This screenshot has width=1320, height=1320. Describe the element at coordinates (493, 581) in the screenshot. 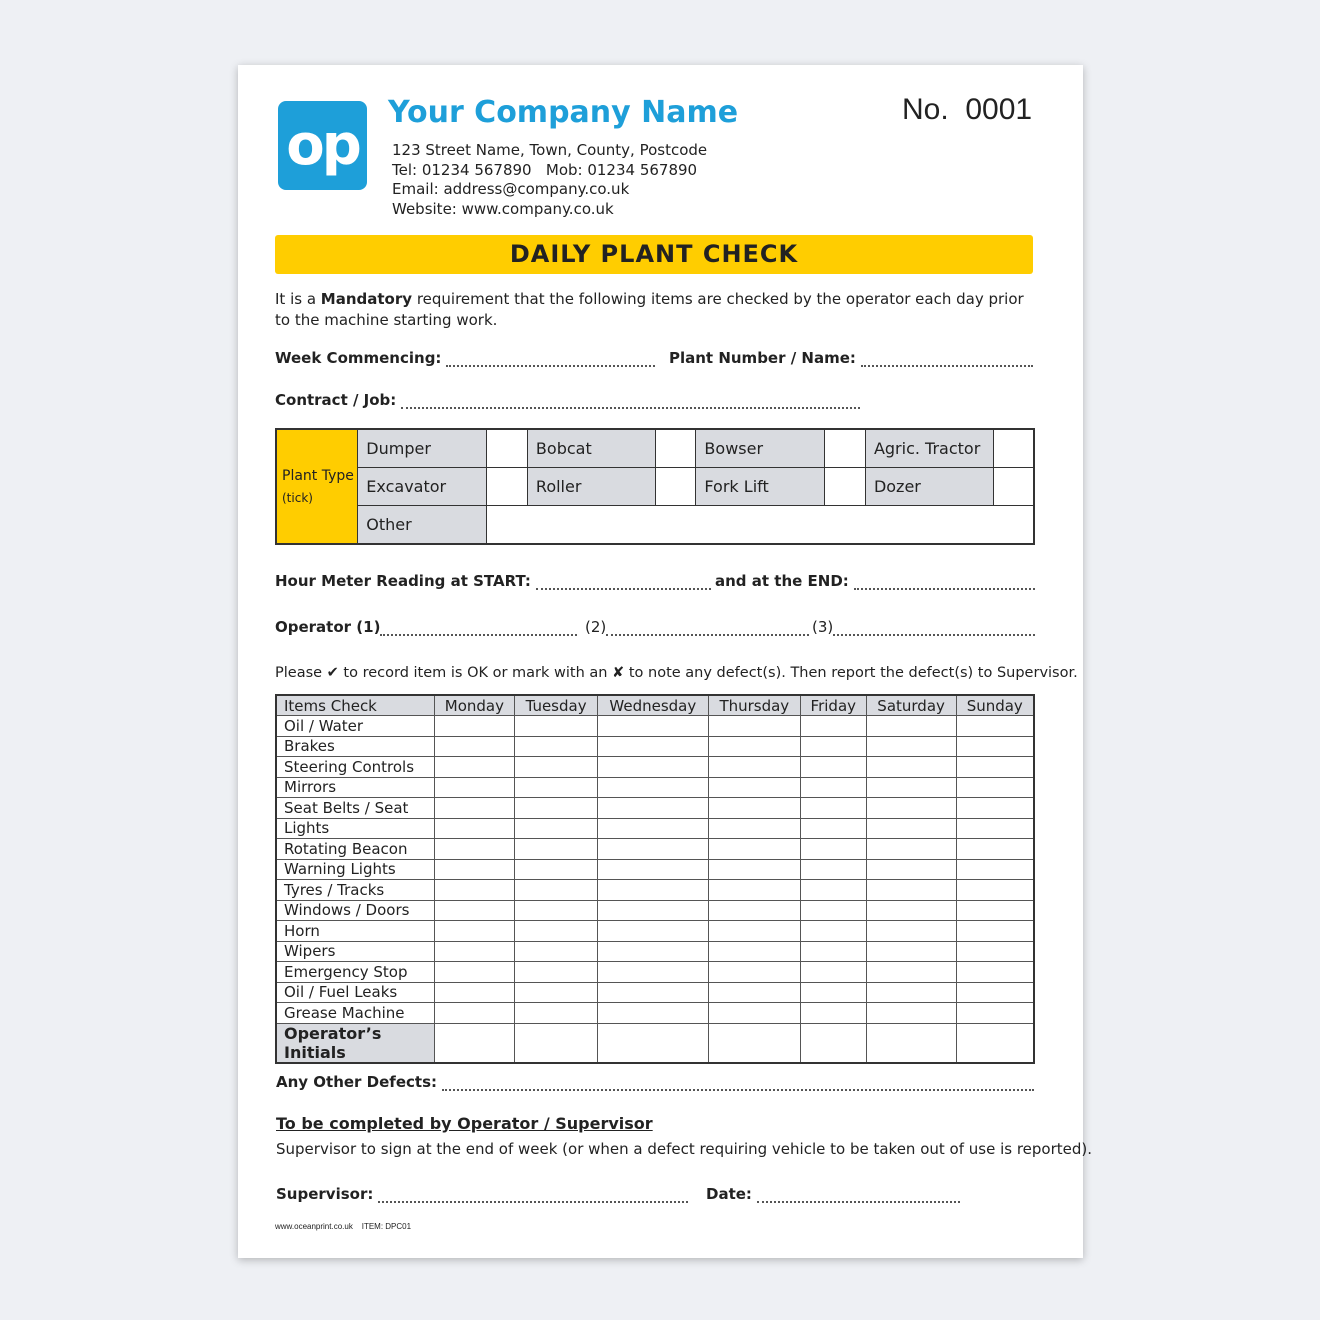

I see `hour-start-field: Hour Meter Reading at START:` at that location.